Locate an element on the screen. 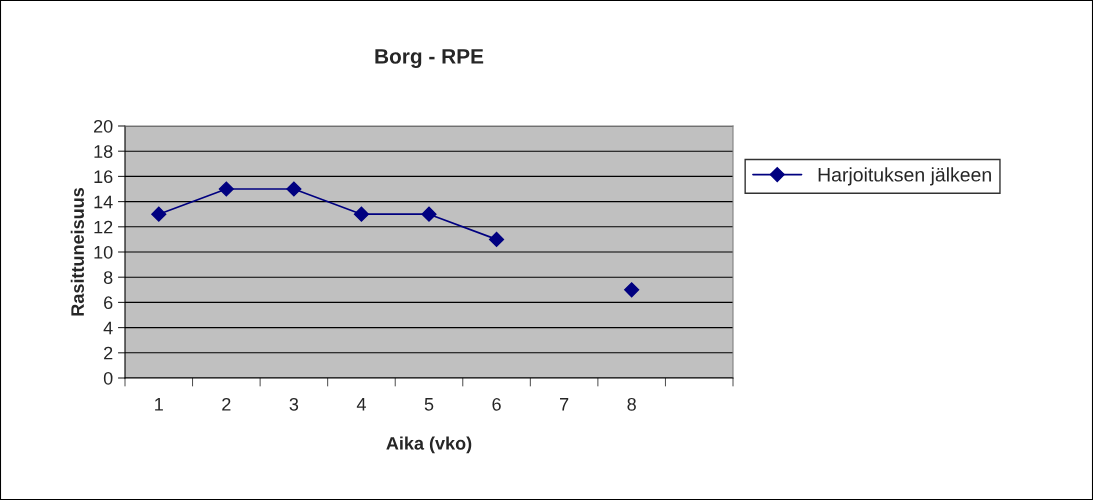  x-tick-label: 1 is located at coordinates (159, 404).